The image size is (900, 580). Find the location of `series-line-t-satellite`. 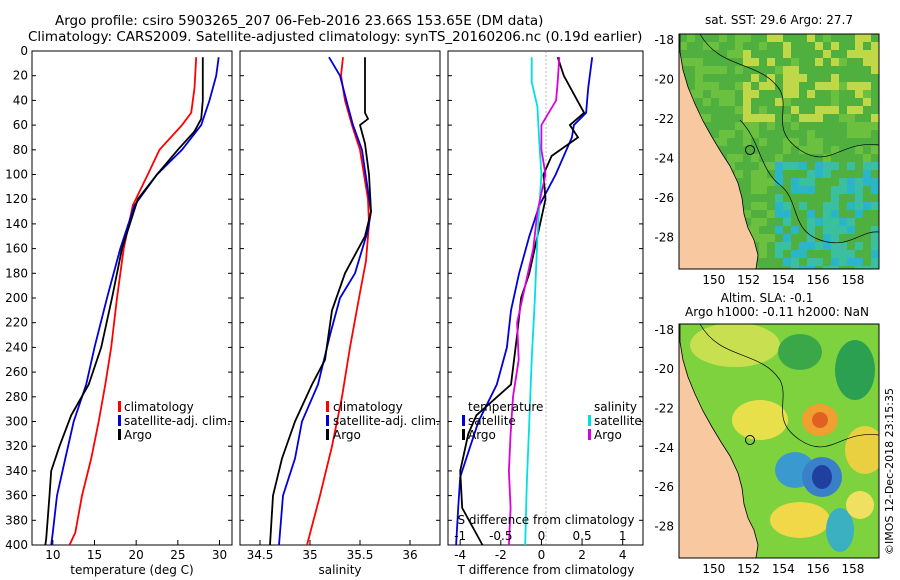

series-line-t-satellite is located at coordinates (524, 301).